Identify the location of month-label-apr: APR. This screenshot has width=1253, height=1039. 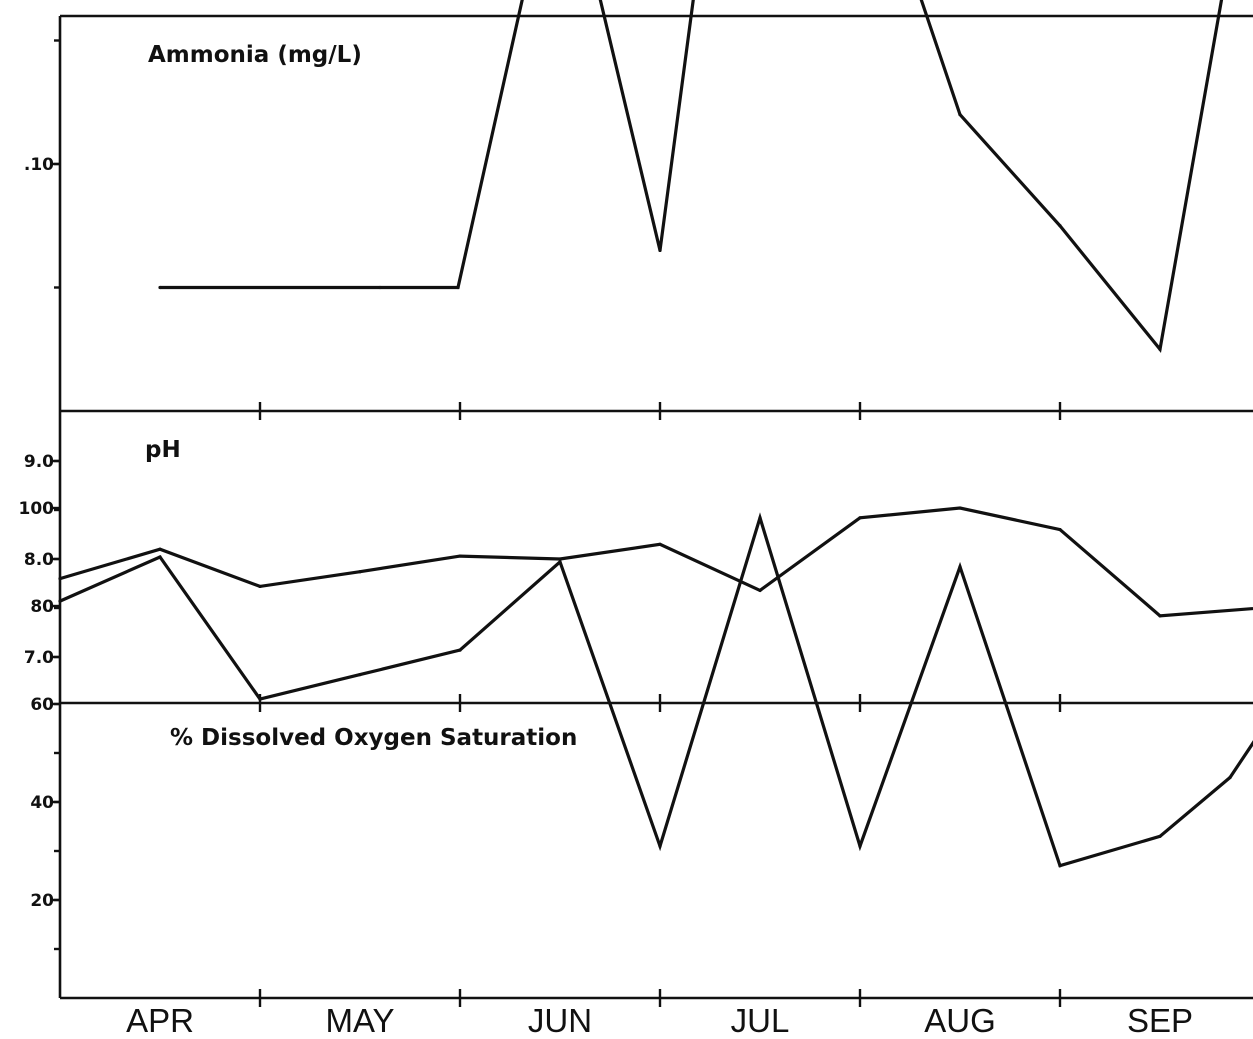
(160, 1020).